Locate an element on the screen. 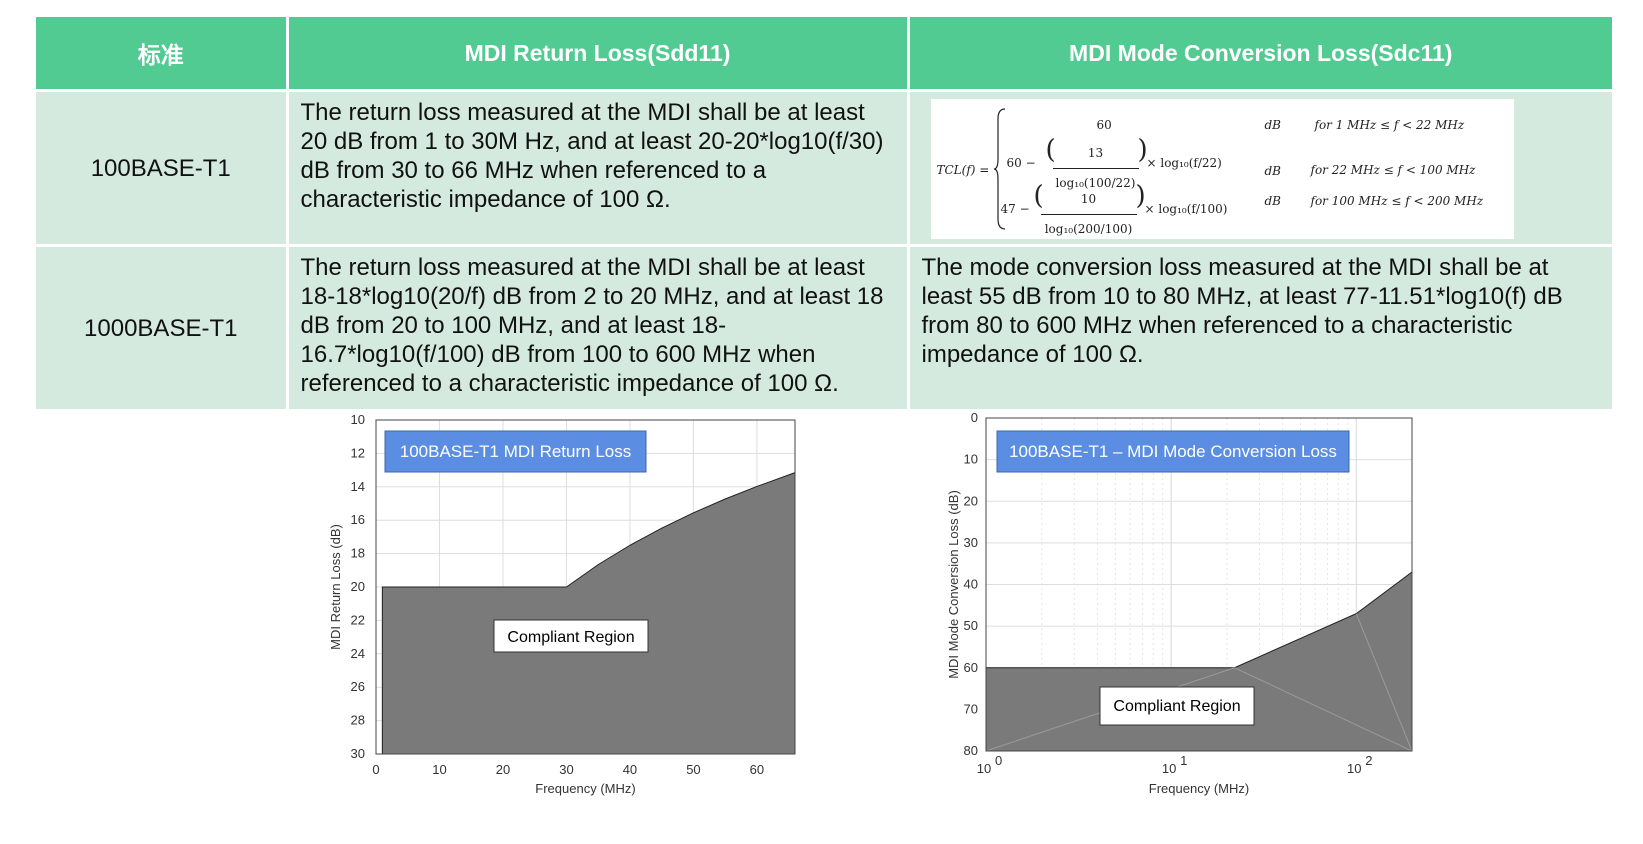  x-tick-label: 50 is located at coordinates (693, 769).